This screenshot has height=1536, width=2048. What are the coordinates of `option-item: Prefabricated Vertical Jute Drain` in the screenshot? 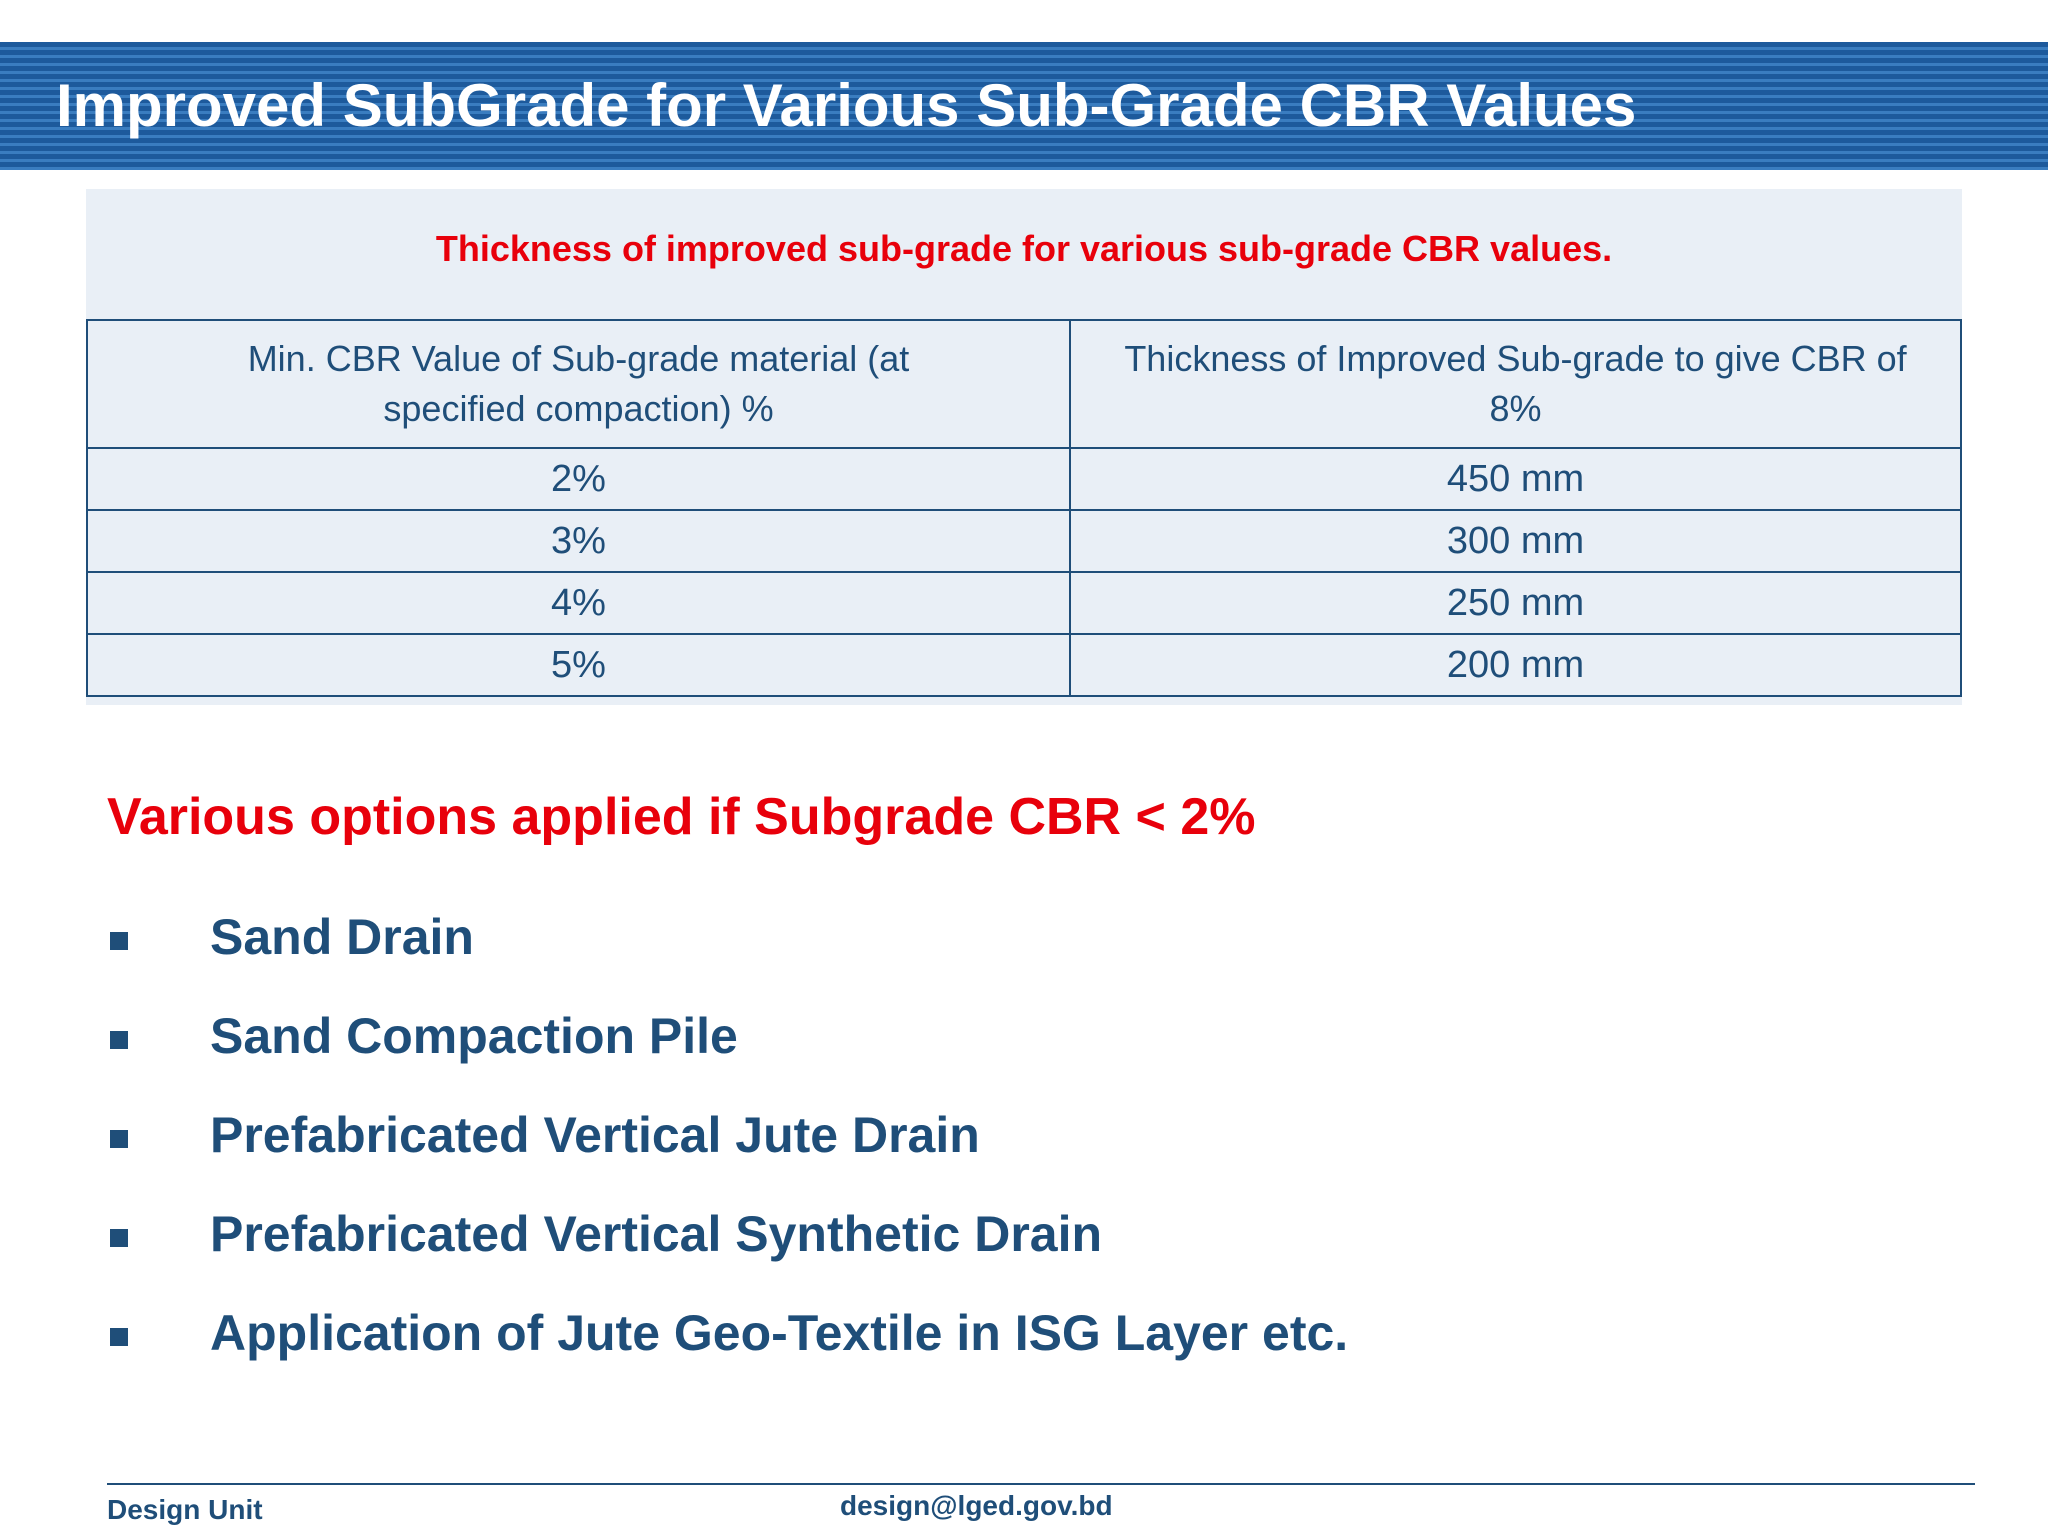 It's located at (545, 1135).